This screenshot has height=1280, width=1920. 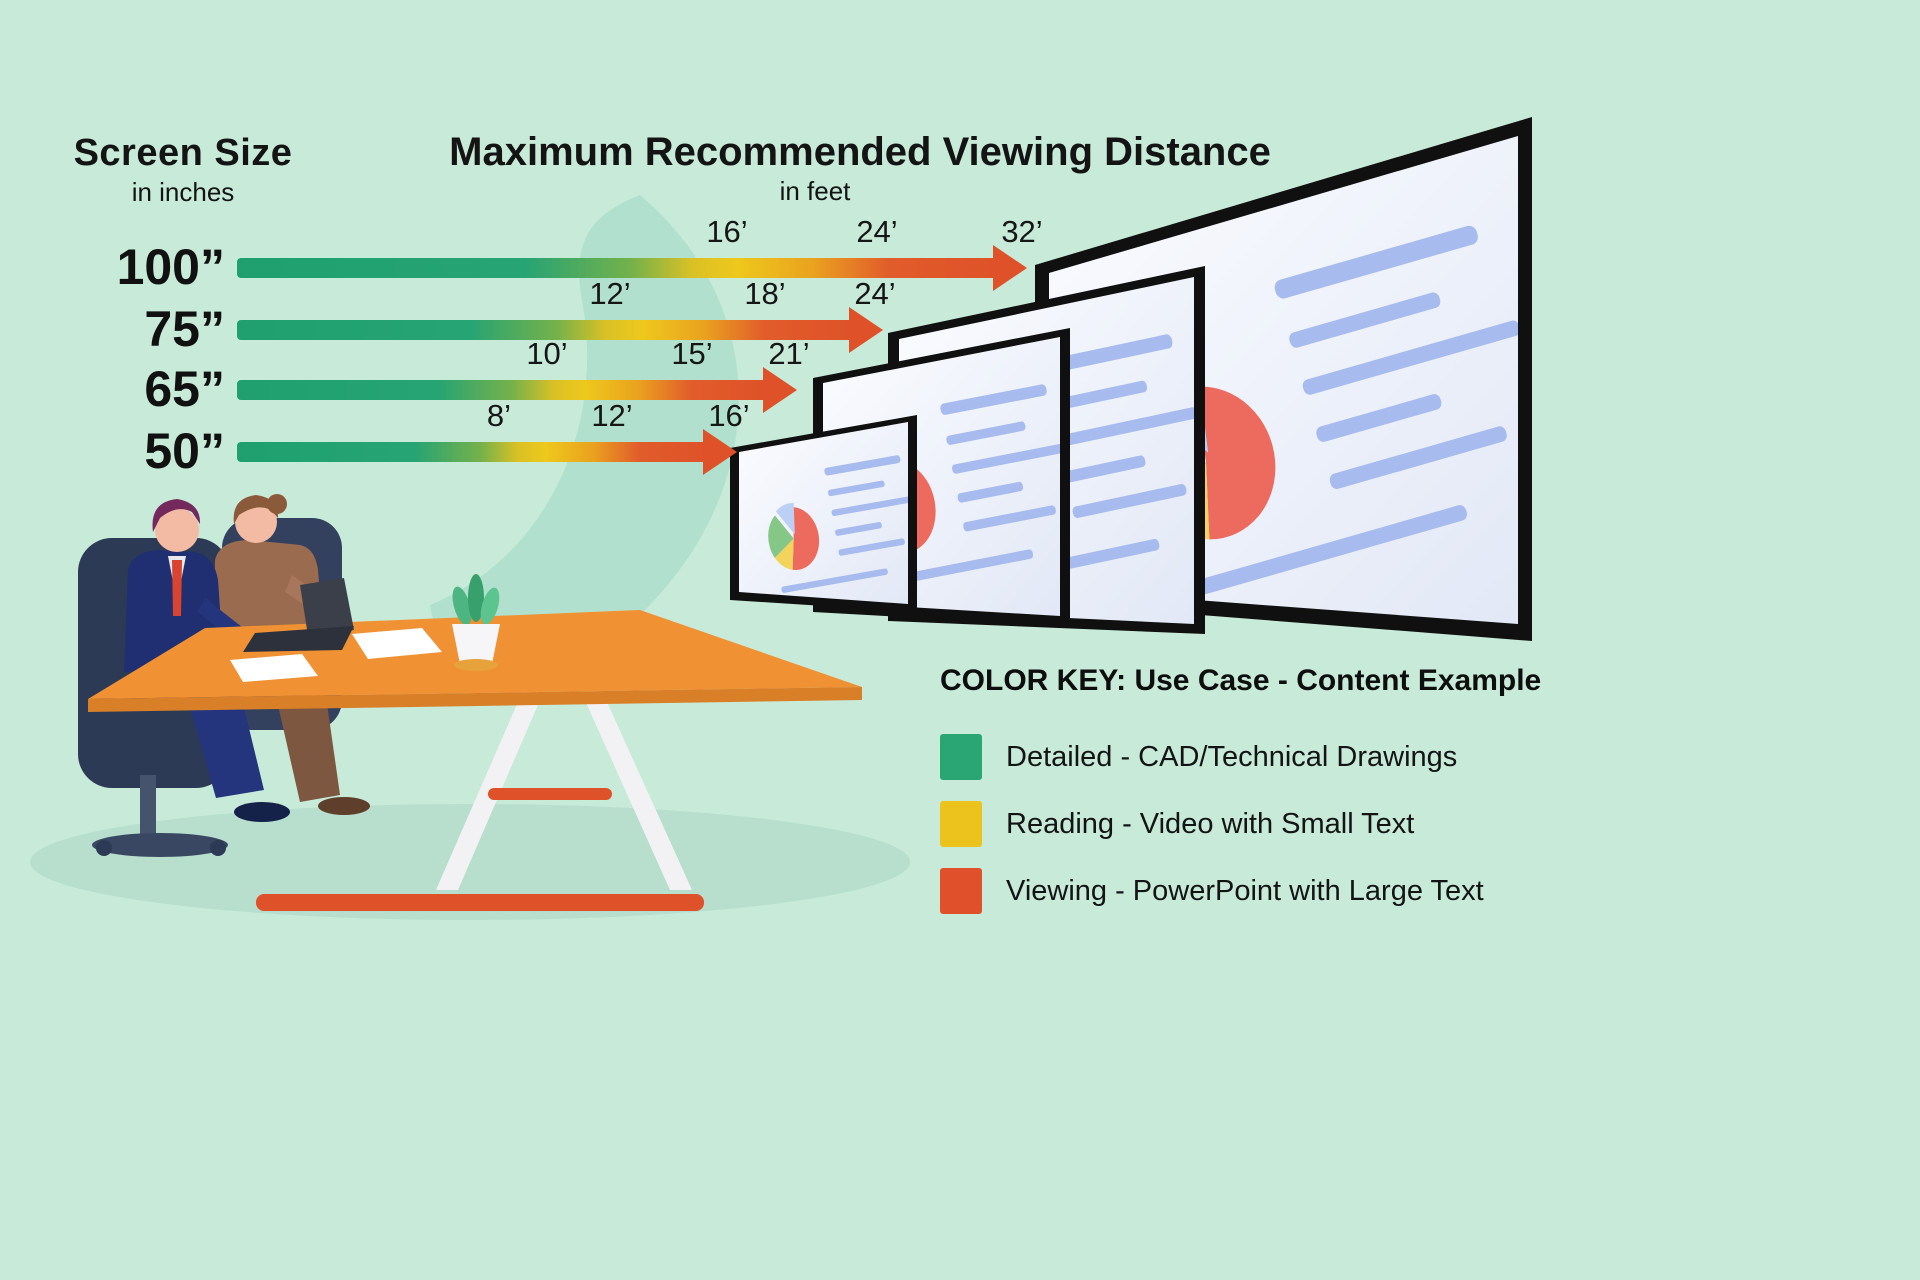 What do you see at coordinates (823, 513) in the screenshot?
I see `screen-50in` at bounding box center [823, 513].